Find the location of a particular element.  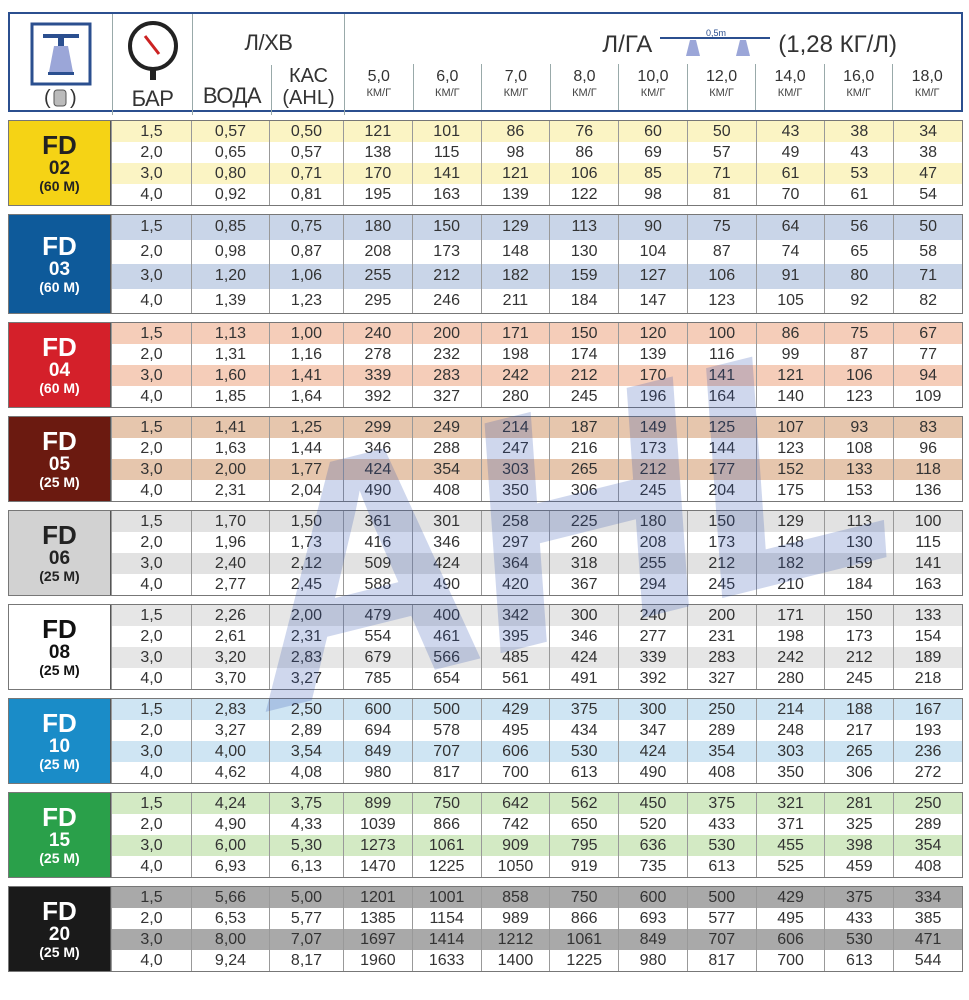

table-cell: 346 is located at coordinates (583, 636).